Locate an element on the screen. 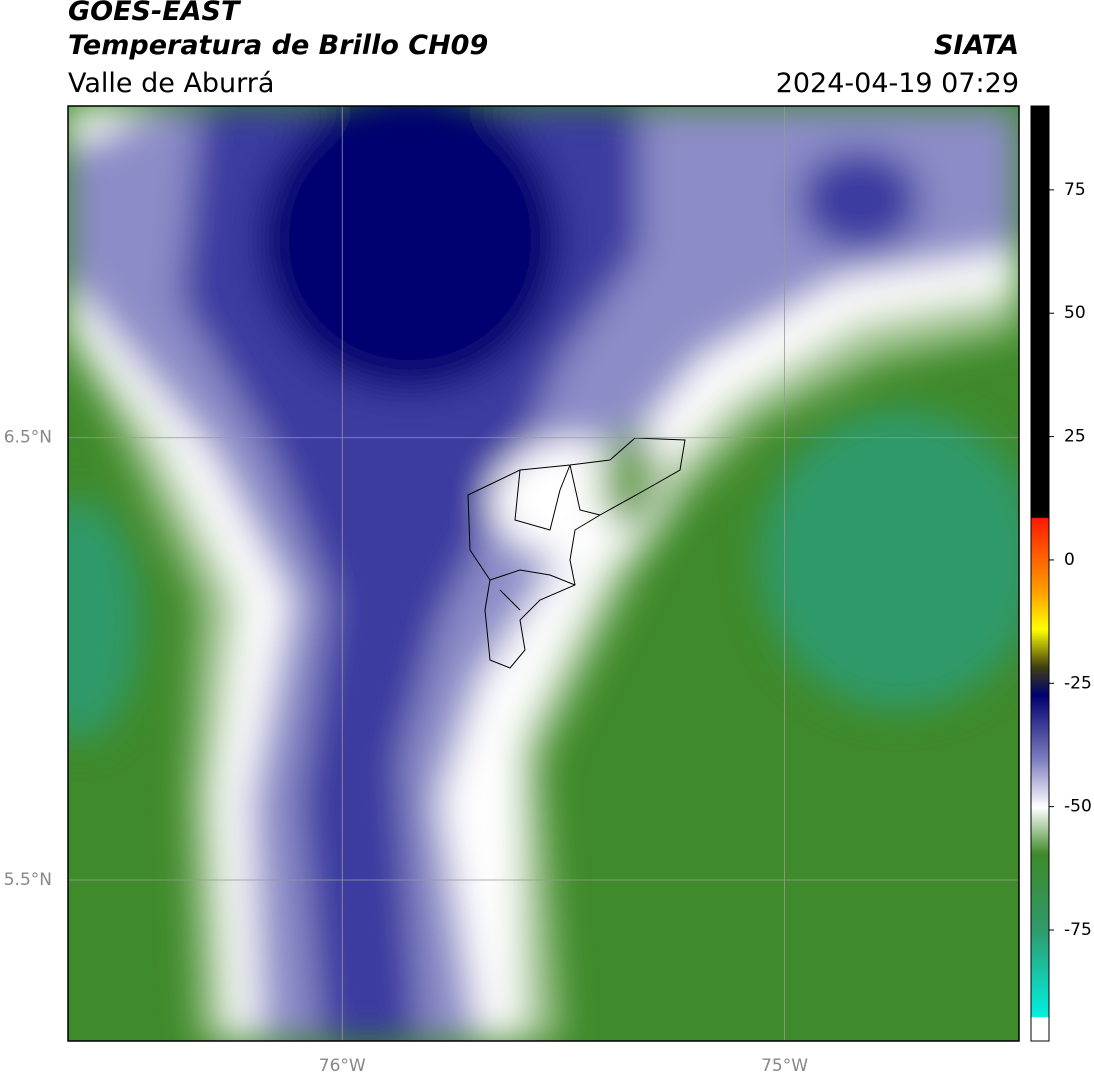 The image size is (1094, 1078). y-tick-label: 6.5°N is located at coordinates (28, 438).